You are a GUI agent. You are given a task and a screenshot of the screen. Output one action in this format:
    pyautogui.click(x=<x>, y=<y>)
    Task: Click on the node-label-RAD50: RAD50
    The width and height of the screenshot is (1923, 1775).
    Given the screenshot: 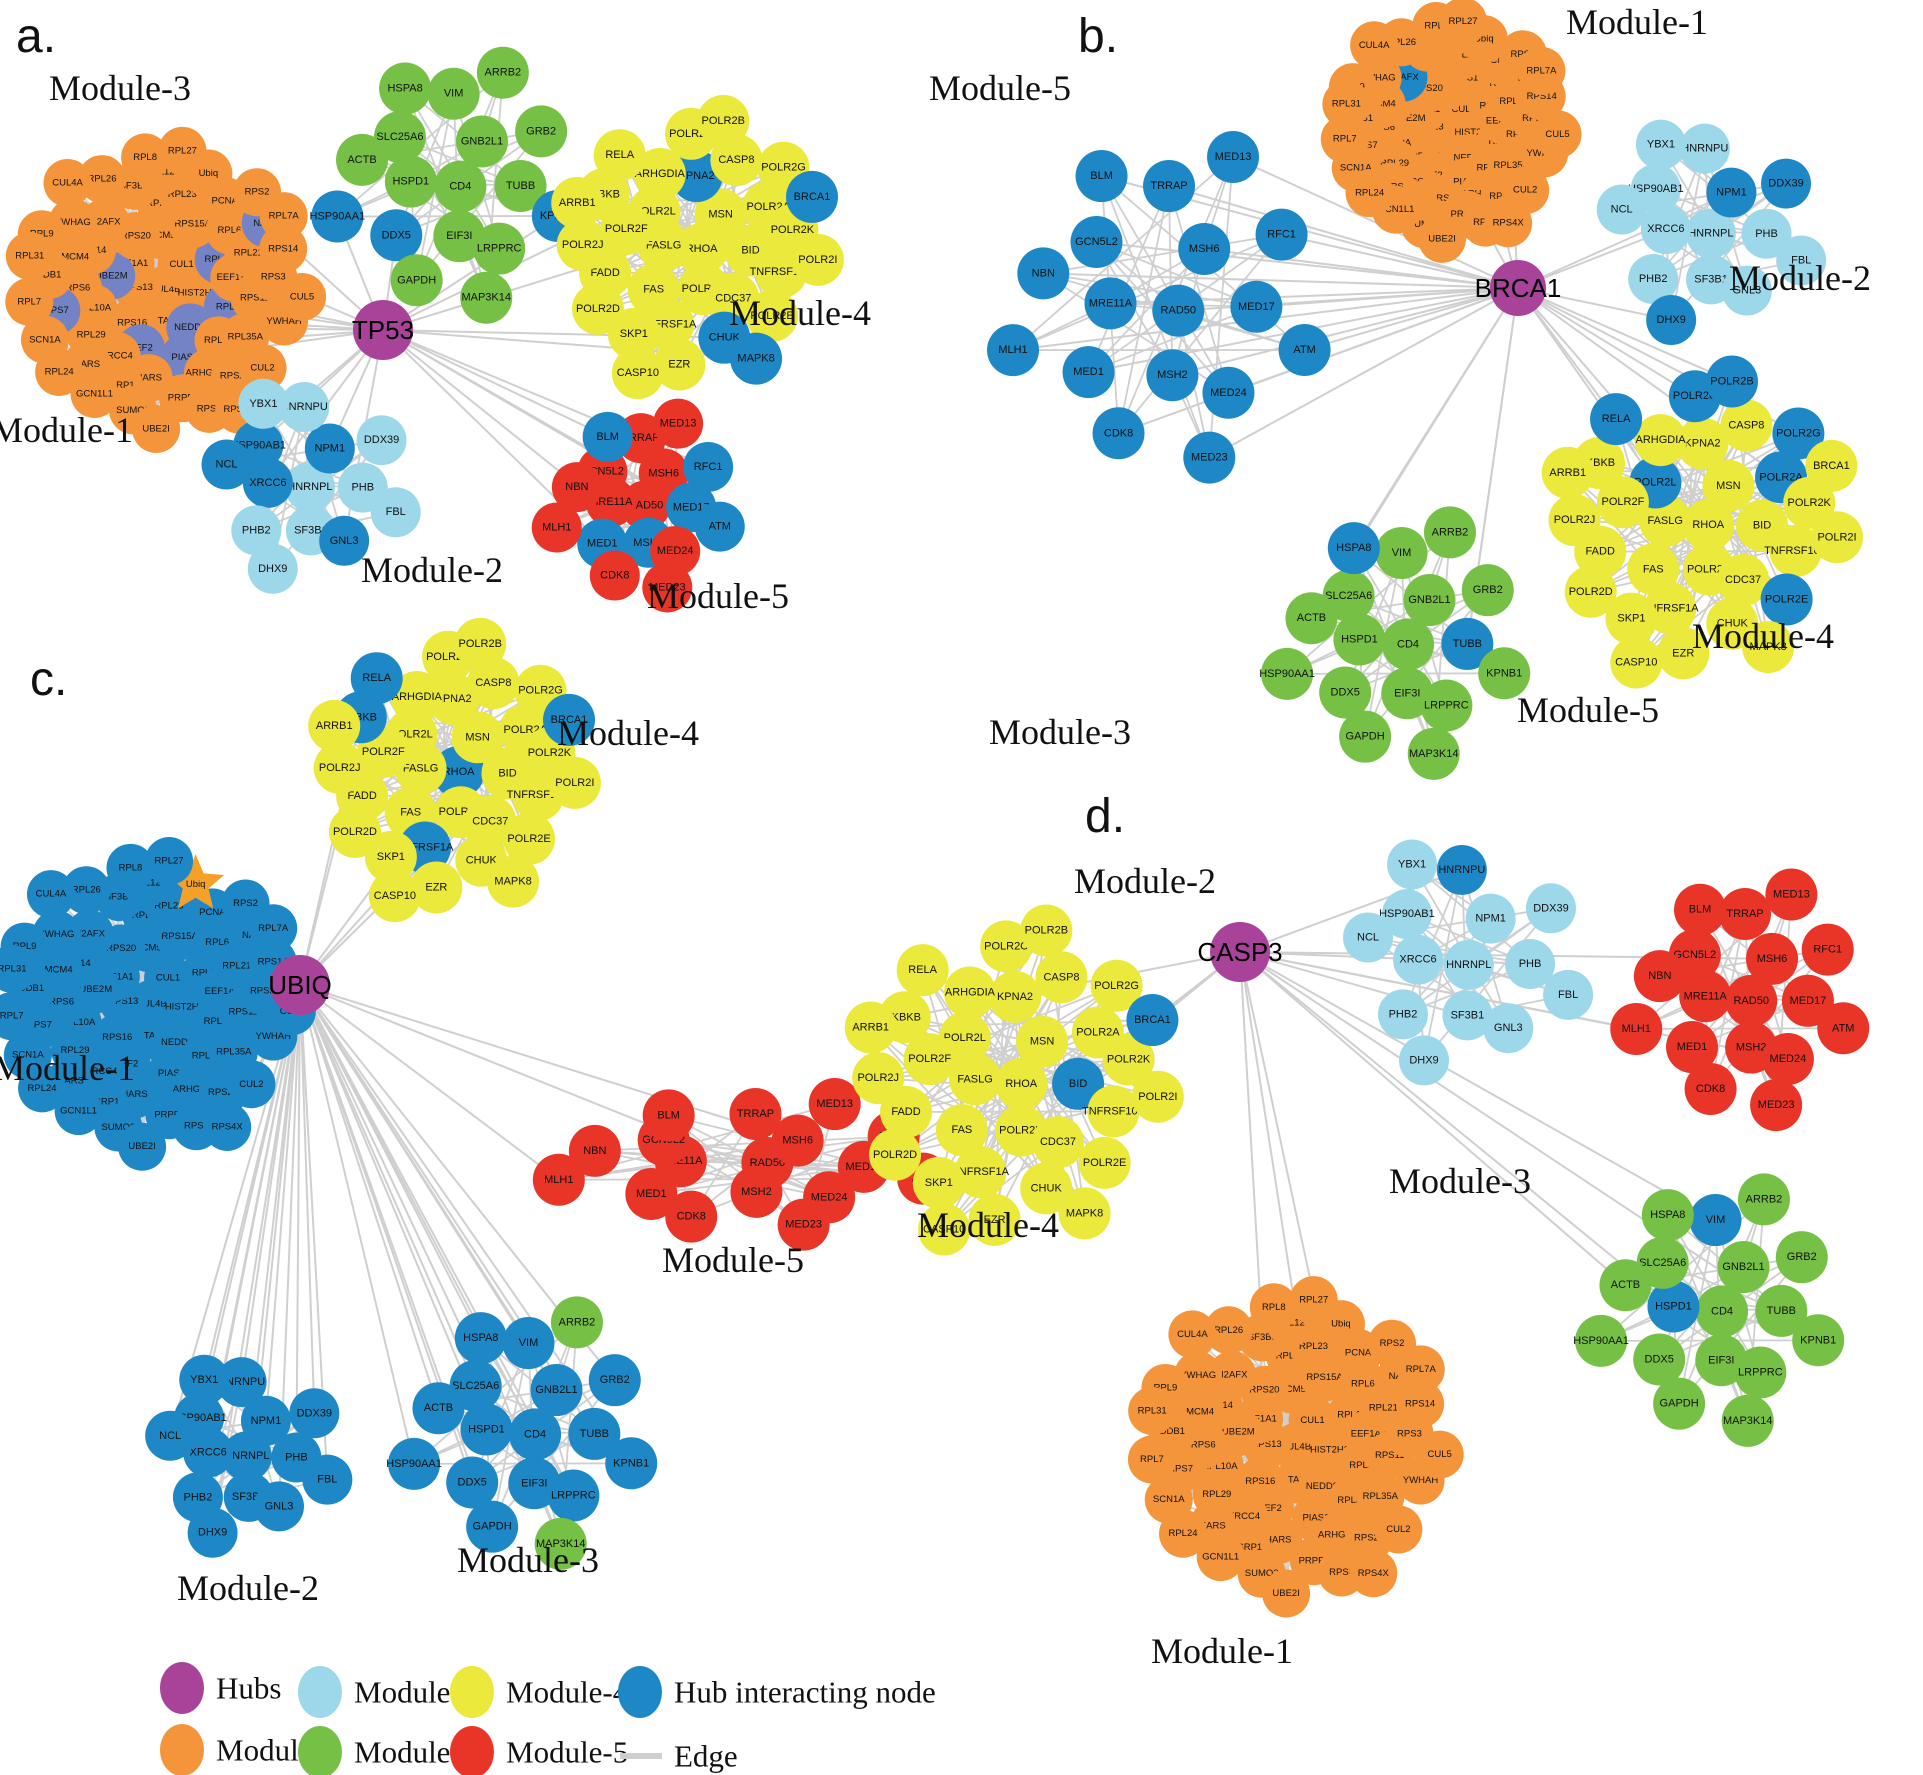 What is the action you would take?
    pyautogui.click(x=1178, y=311)
    